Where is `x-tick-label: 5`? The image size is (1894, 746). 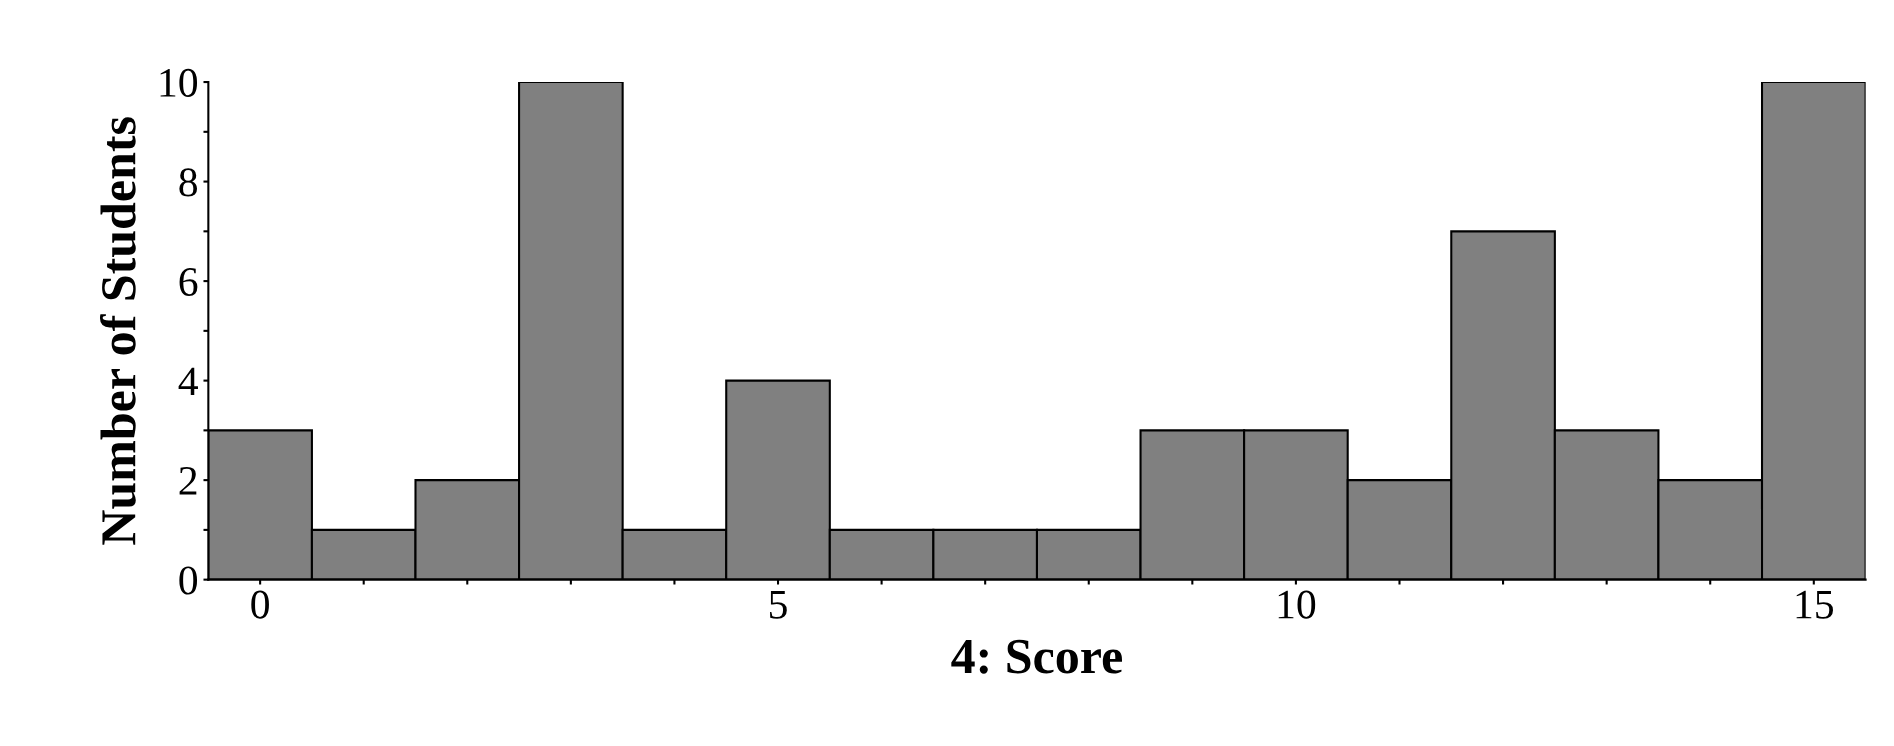 x-tick-label: 5 is located at coordinates (778, 604).